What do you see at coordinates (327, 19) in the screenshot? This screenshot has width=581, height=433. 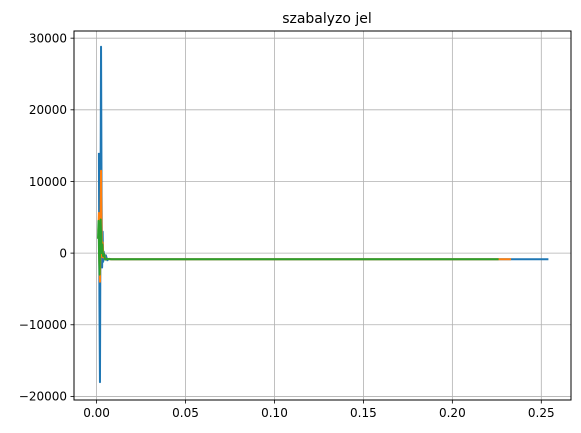 I see `chart-title: szabalyzo jel` at bounding box center [327, 19].